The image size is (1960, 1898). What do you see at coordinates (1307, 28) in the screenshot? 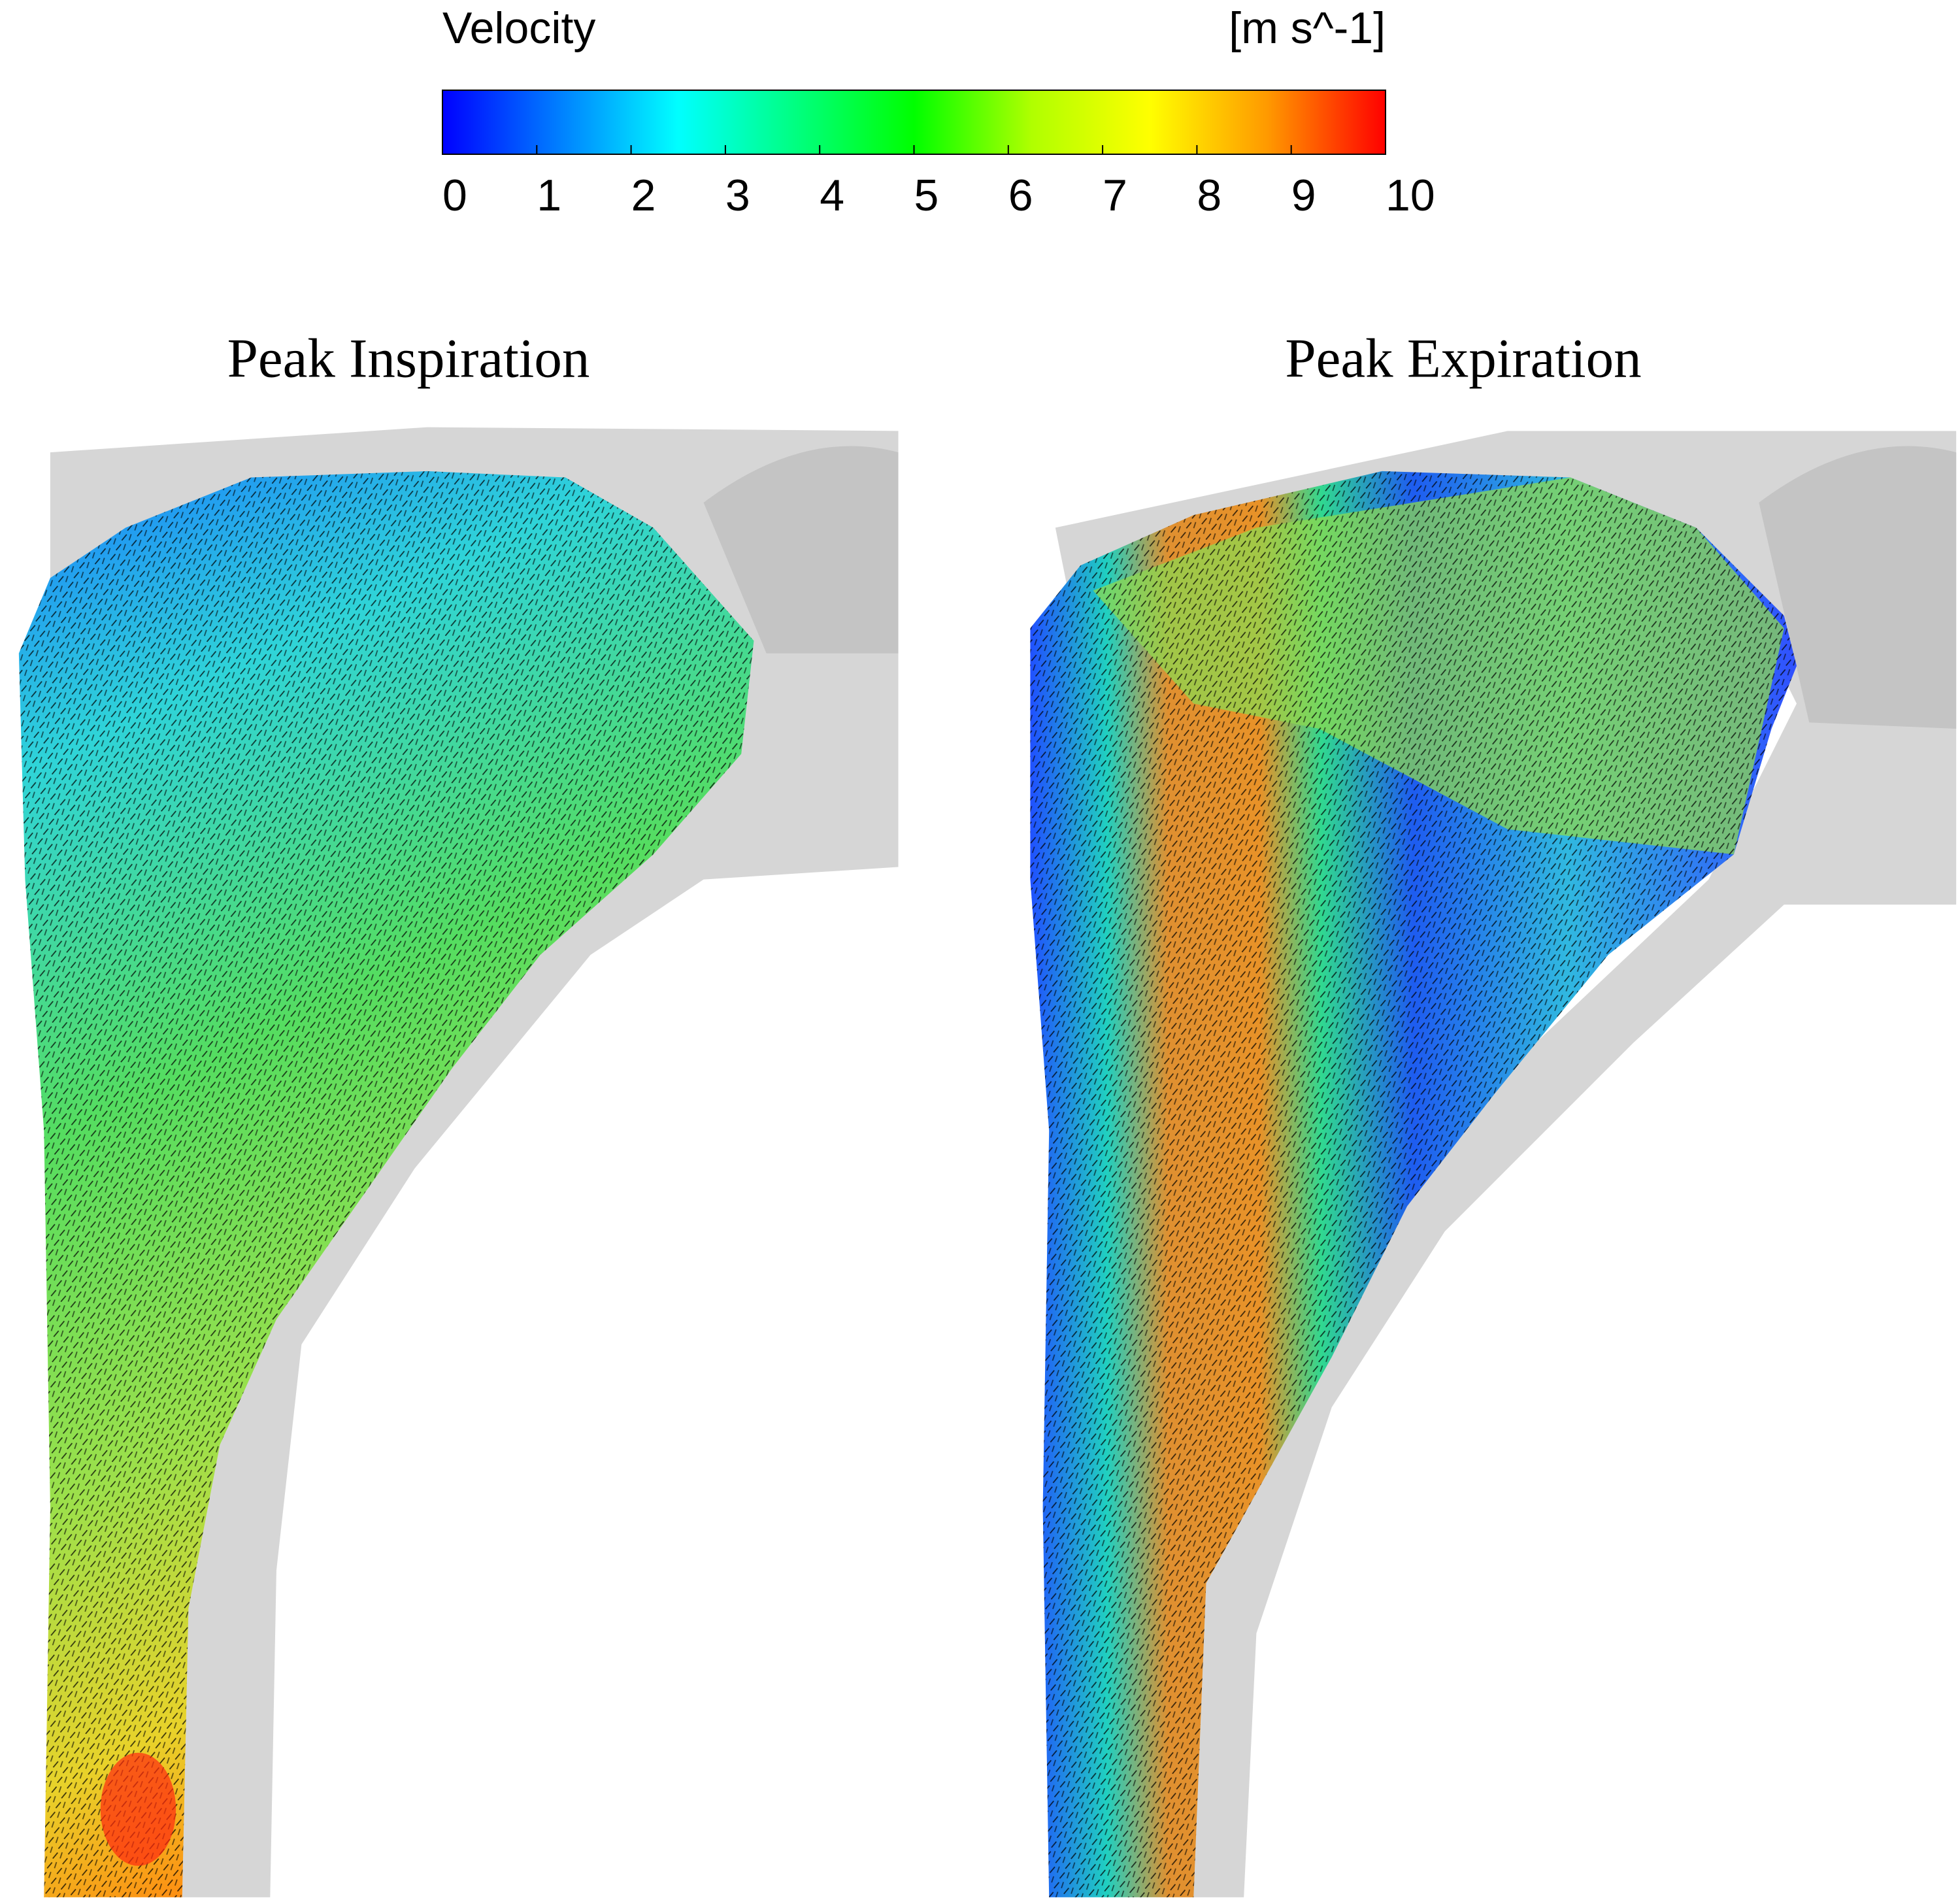
I see `colorbar-unit: [m s^-1]` at bounding box center [1307, 28].